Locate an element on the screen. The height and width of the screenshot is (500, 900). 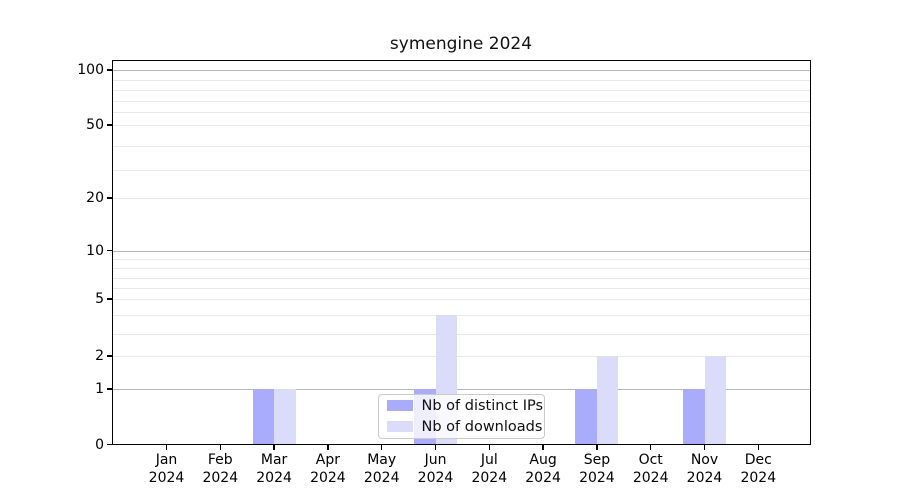
x-tick-label-oct: Oct 2024 is located at coordinates (651, 469).